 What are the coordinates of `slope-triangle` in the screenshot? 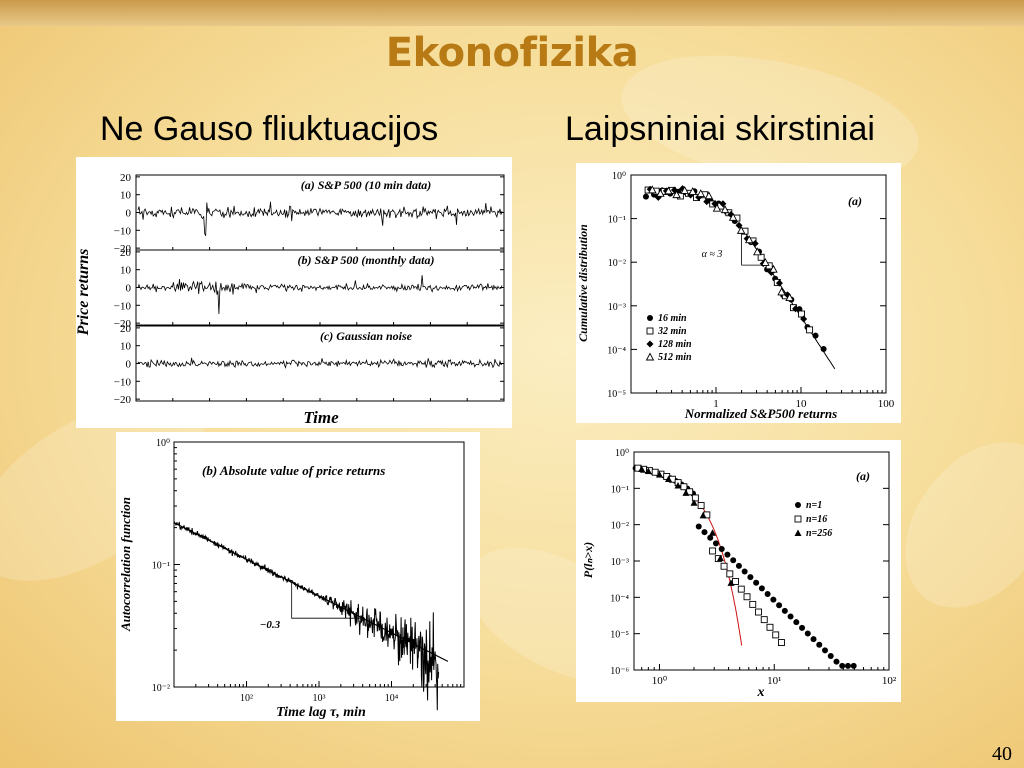 It's located at (754, 247).